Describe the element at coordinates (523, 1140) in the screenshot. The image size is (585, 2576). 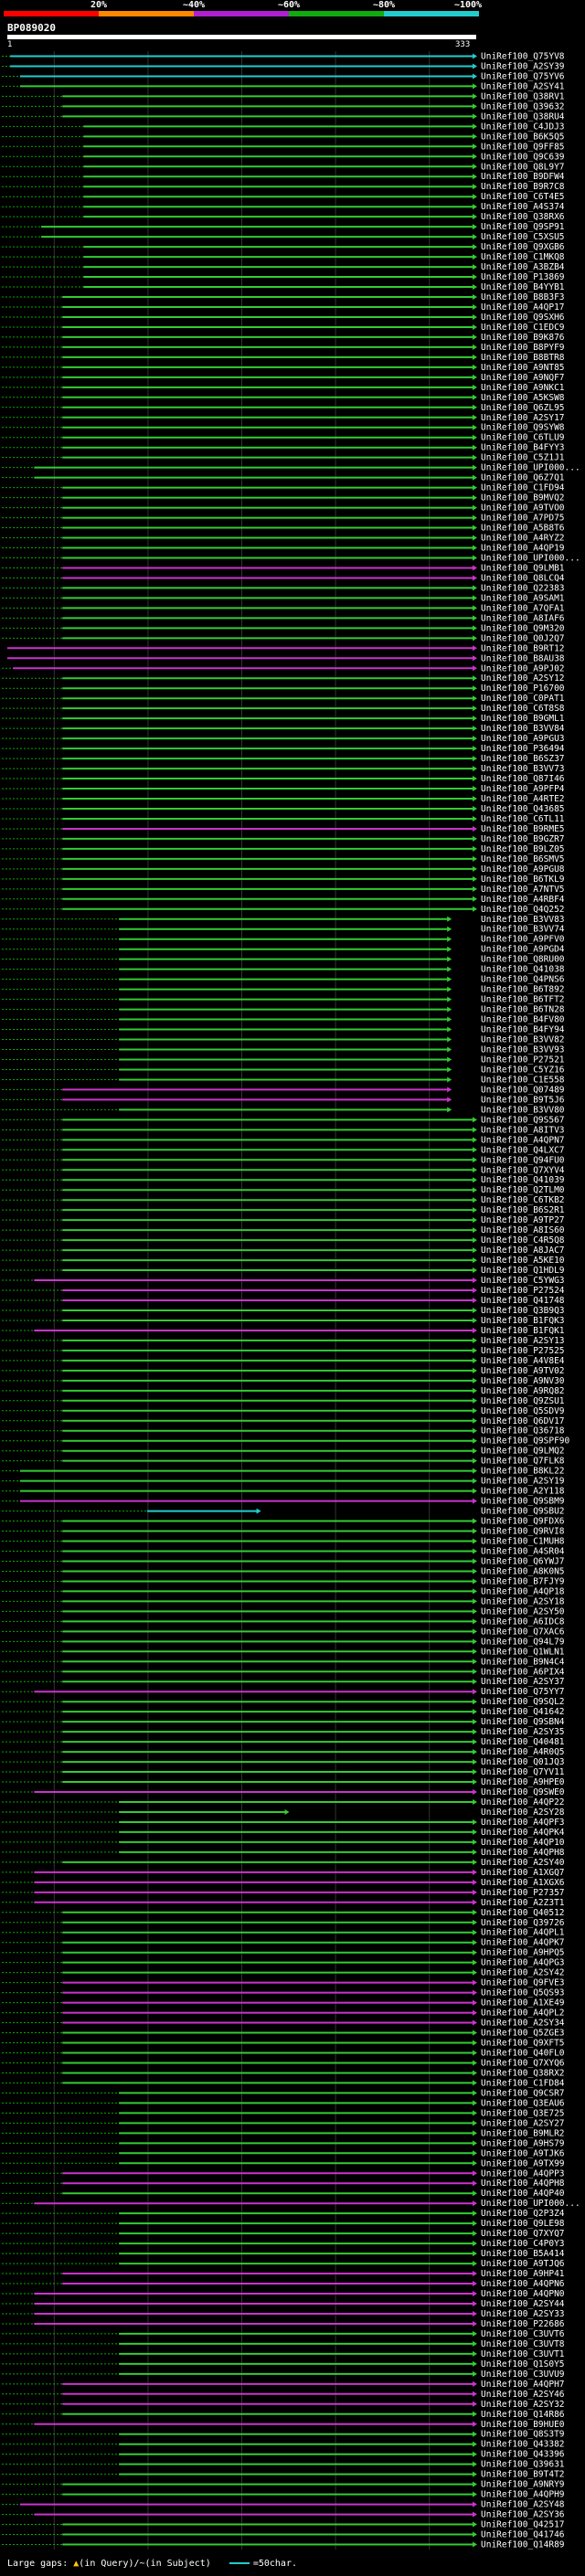
I see `hit-label: UniRef100_A4QPN7` at that location.